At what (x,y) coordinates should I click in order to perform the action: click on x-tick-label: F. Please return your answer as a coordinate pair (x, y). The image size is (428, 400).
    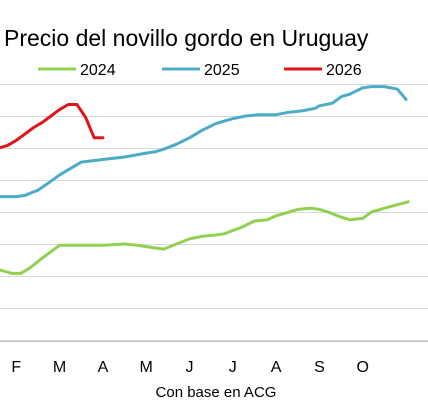
    Looking at the image, I should click on (16, 367).